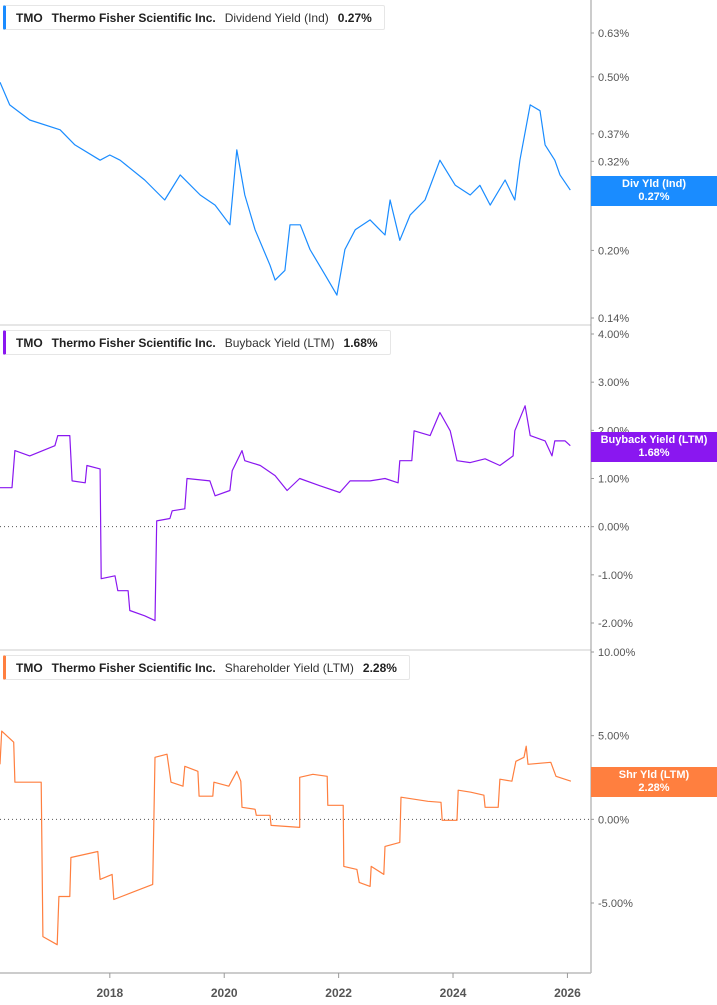 This screenshot has height=1005, width=717. Describe the element at coordinates (654, 197) in the screenshot. I see `tag-value: 0.27%` at that location.